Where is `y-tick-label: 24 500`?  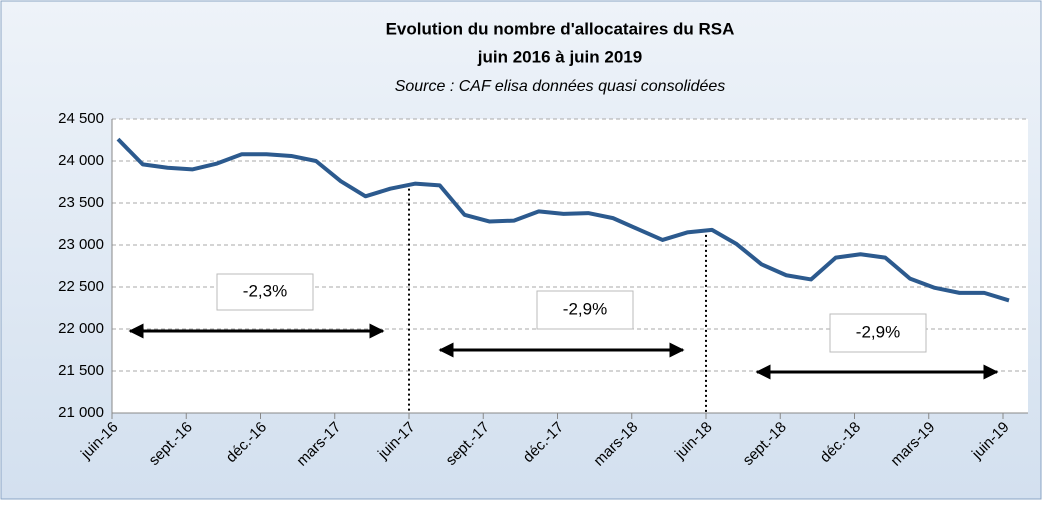
y-tick-label: 24 500 is located at coordinates (81, 118).